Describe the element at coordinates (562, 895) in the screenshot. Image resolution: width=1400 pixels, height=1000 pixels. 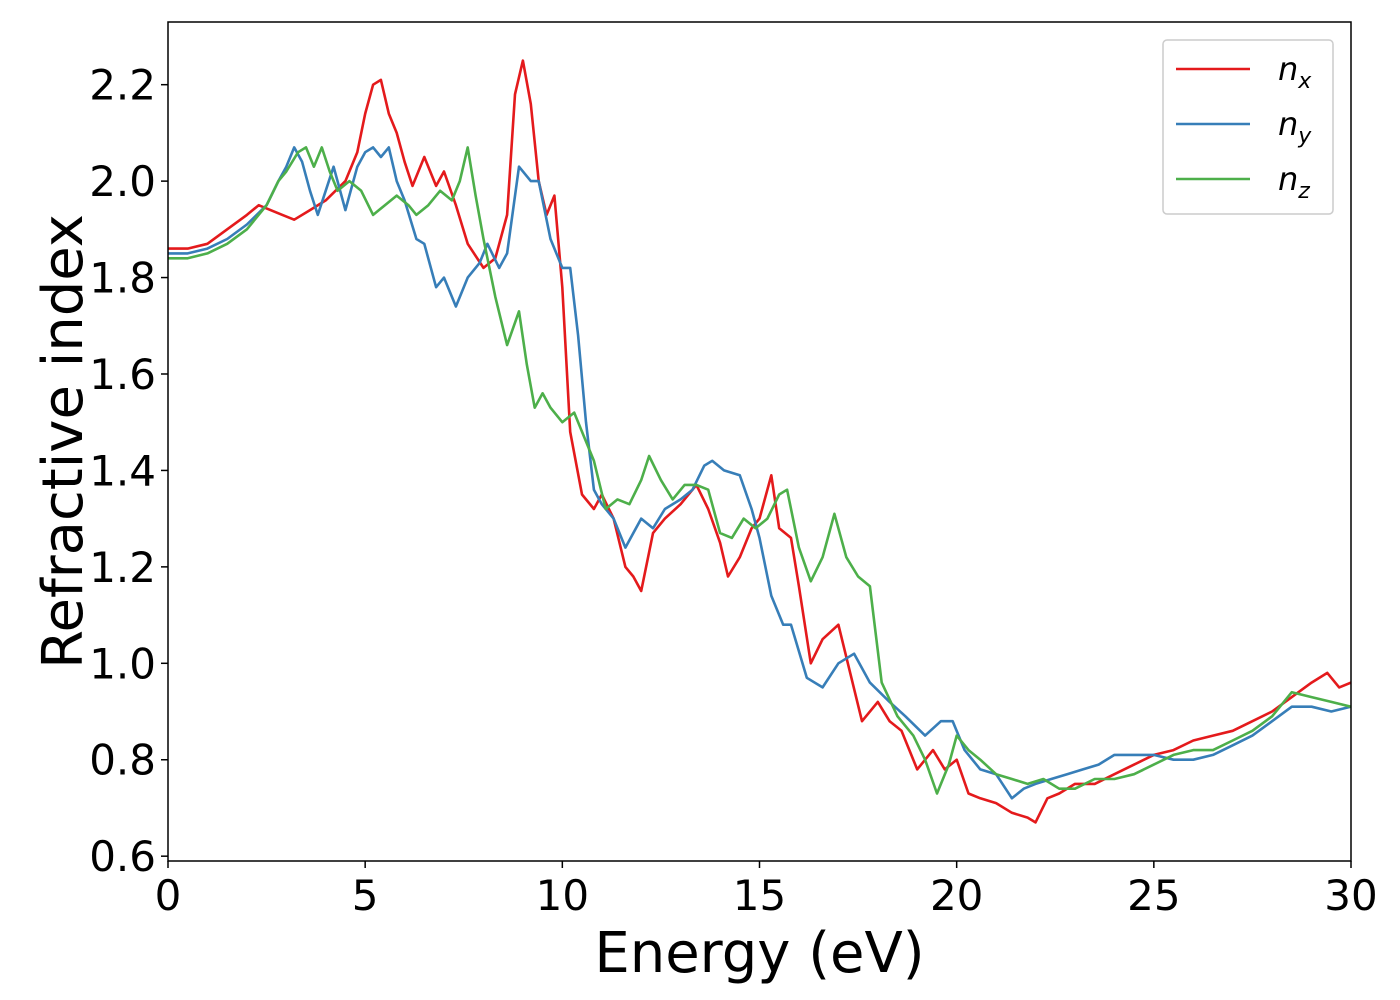
I see `x-tick-label: 10` at that location.